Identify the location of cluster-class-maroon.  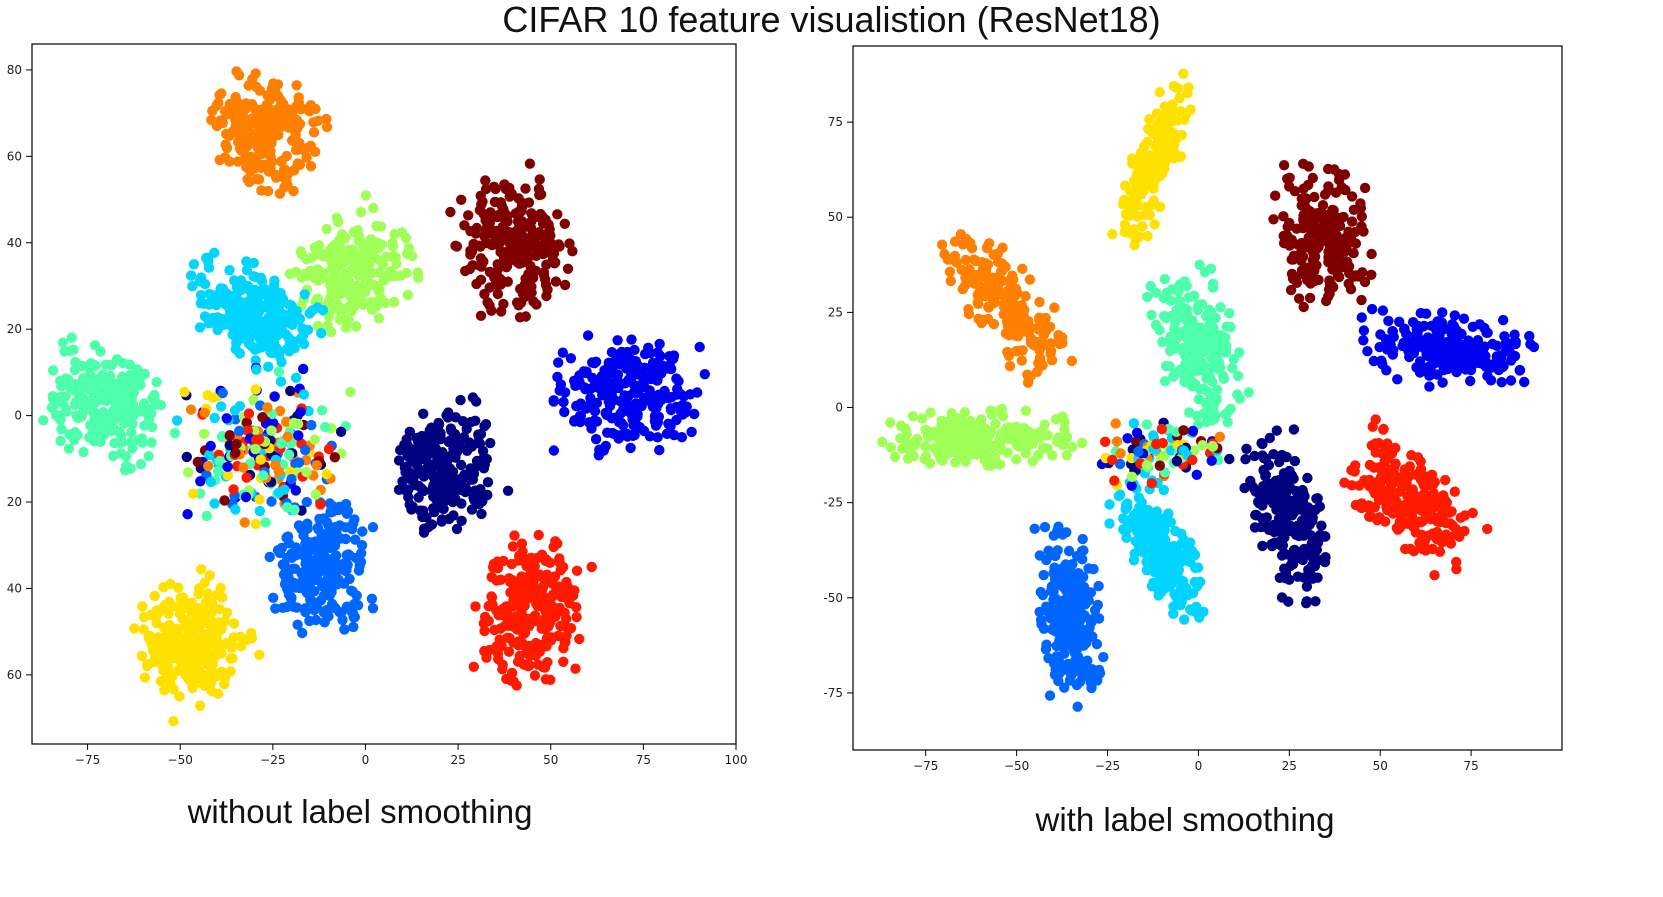
(511, 240).